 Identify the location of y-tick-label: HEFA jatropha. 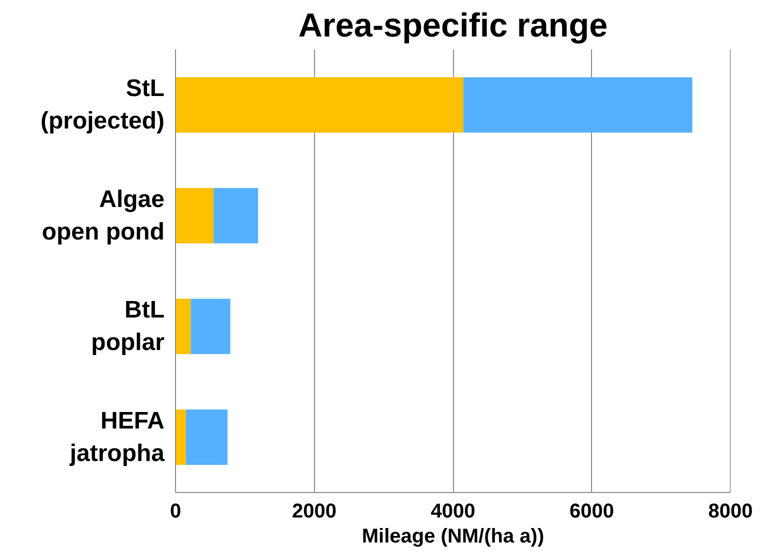
(117, 437).